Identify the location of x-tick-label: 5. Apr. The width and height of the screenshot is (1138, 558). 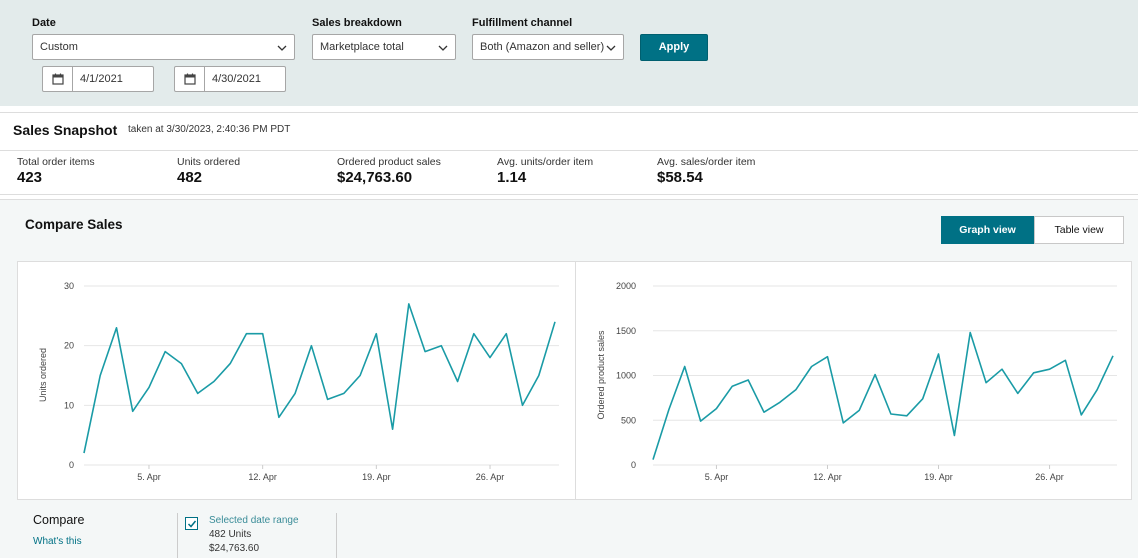
(149, 477).